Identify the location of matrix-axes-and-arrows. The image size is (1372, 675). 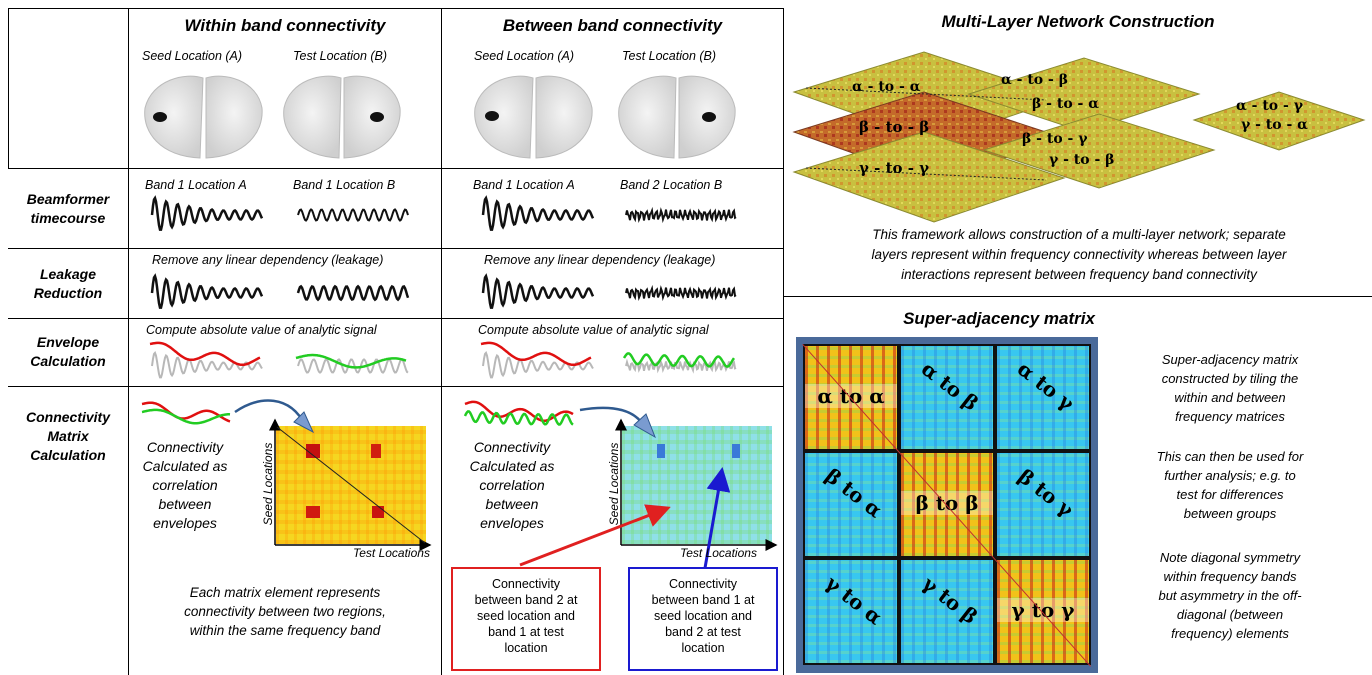
(506, 484).